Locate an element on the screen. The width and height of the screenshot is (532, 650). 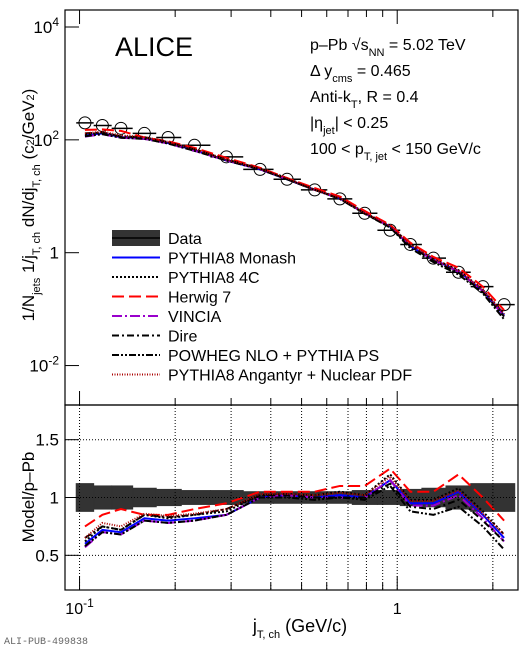
y-tick-label: 10⁻² is located at coordinates (44, 365).